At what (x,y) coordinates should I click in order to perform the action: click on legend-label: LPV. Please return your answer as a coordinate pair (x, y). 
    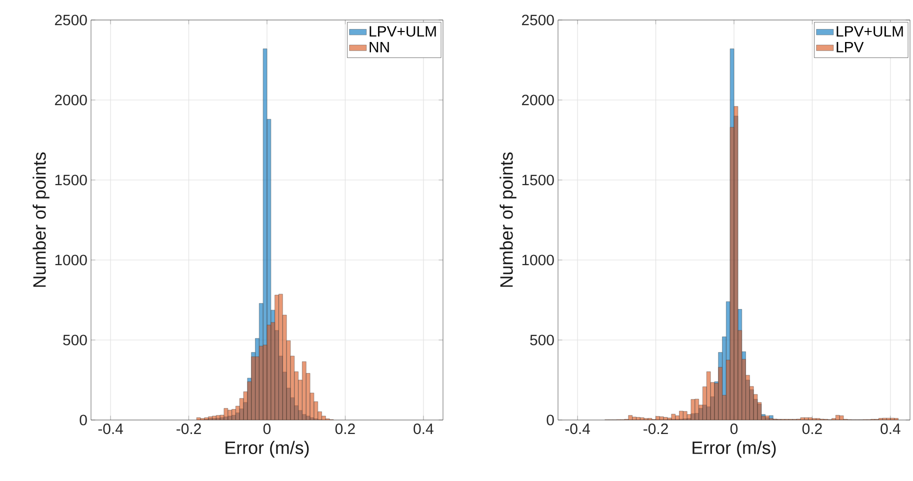
    Looking at the image, I should click on (850, 47).